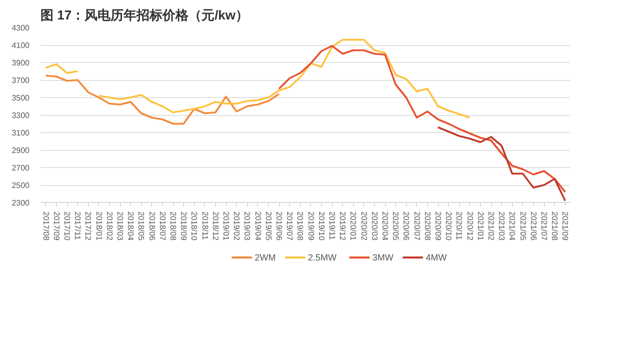  Describe the element at coordinates (21, 98) in the screenshot. I see `y-tick-label: 3500` at that location.